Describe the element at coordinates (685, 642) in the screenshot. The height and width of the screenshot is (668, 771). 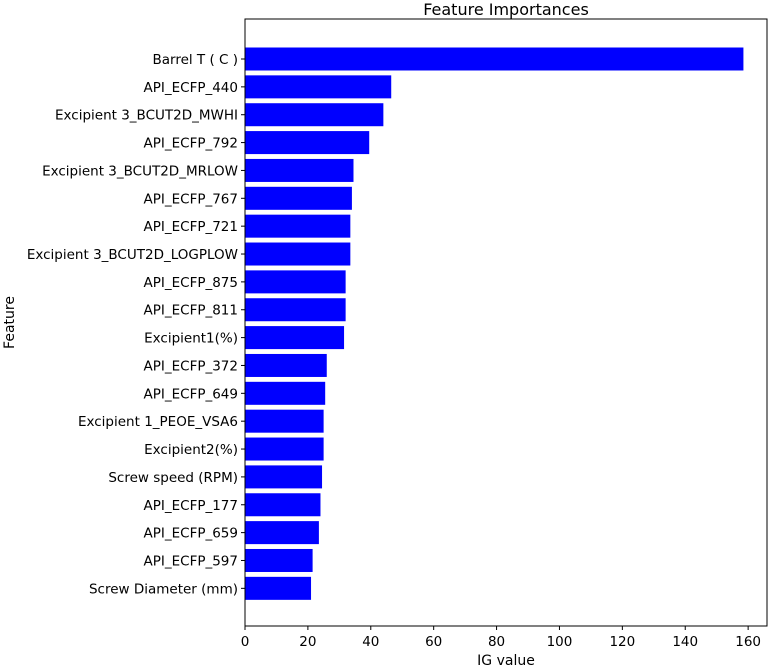
I see `x-tick-label: 140` at that location.